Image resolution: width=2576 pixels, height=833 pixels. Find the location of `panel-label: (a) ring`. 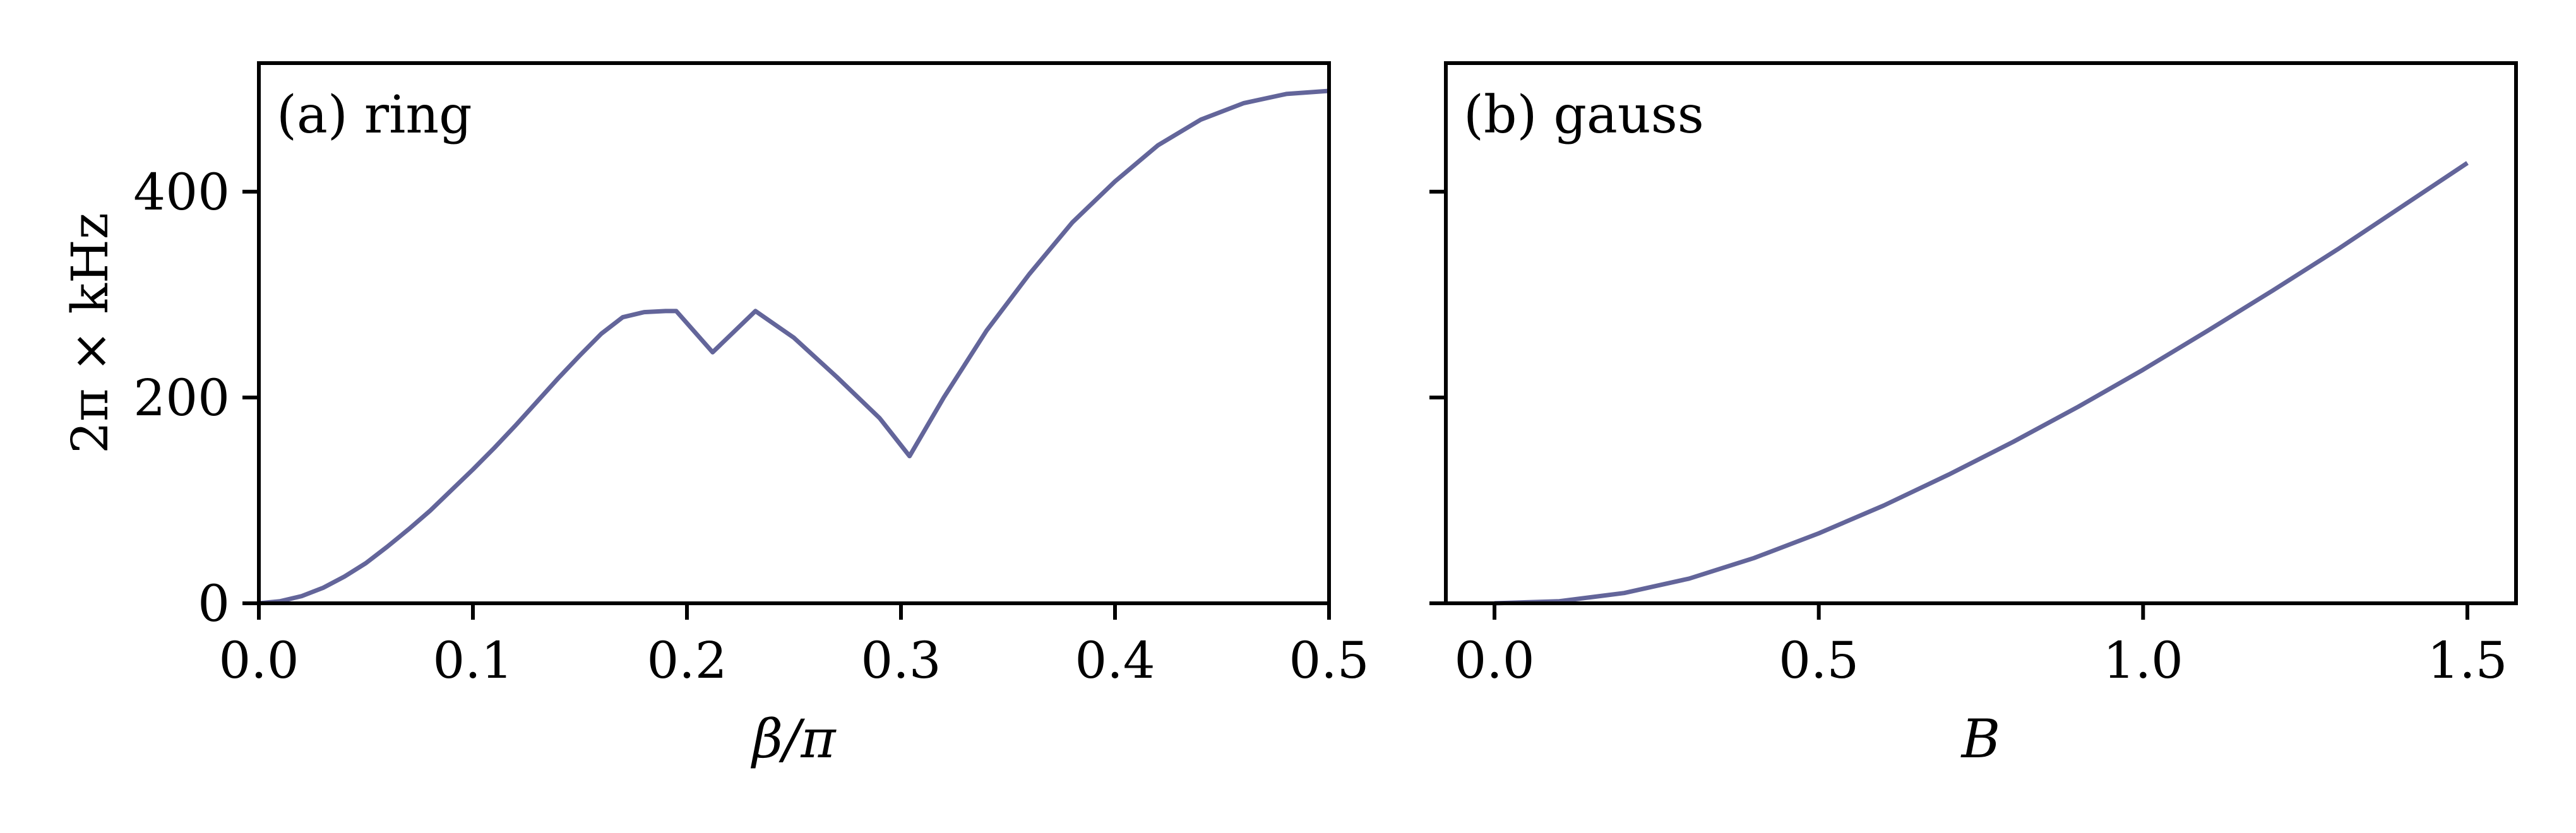

panel-label: (a) ring is located at coordinates (374, 115).